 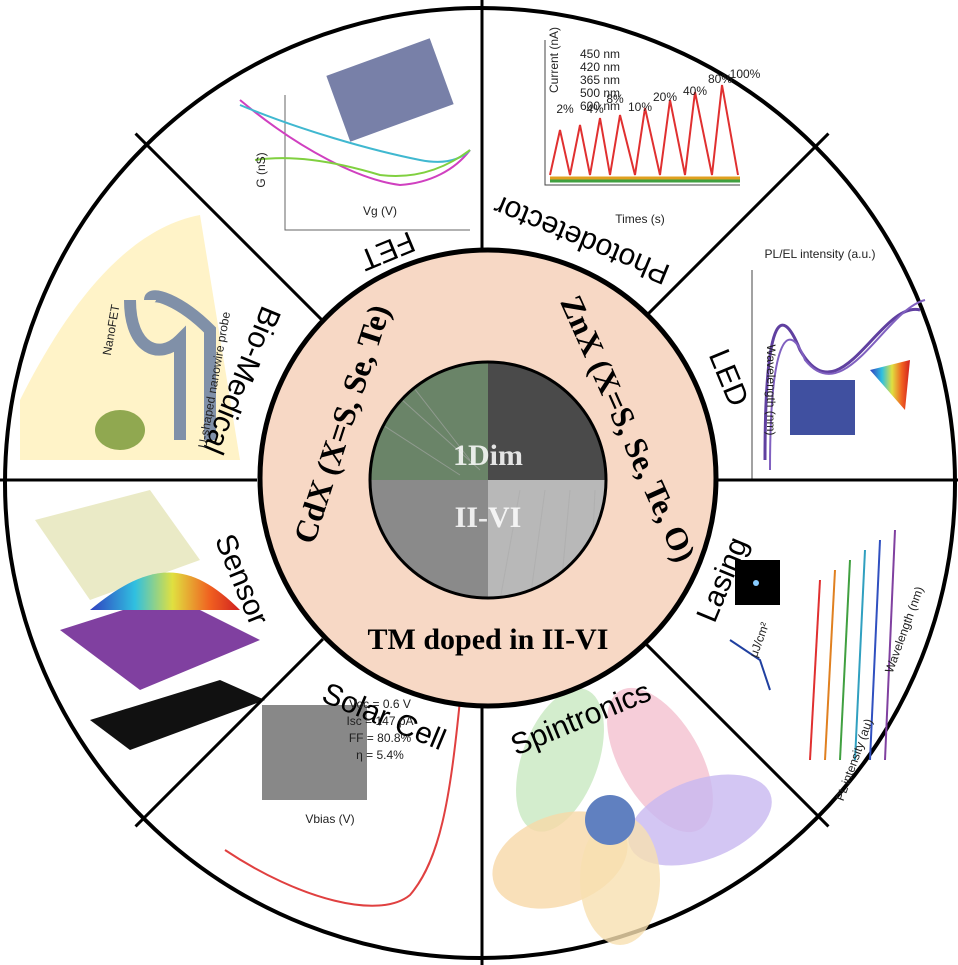 What do you see at coordinates (600, 80) in the screenshot?
I see `panel-text: 365 nm` at bounding box center [600, 80].